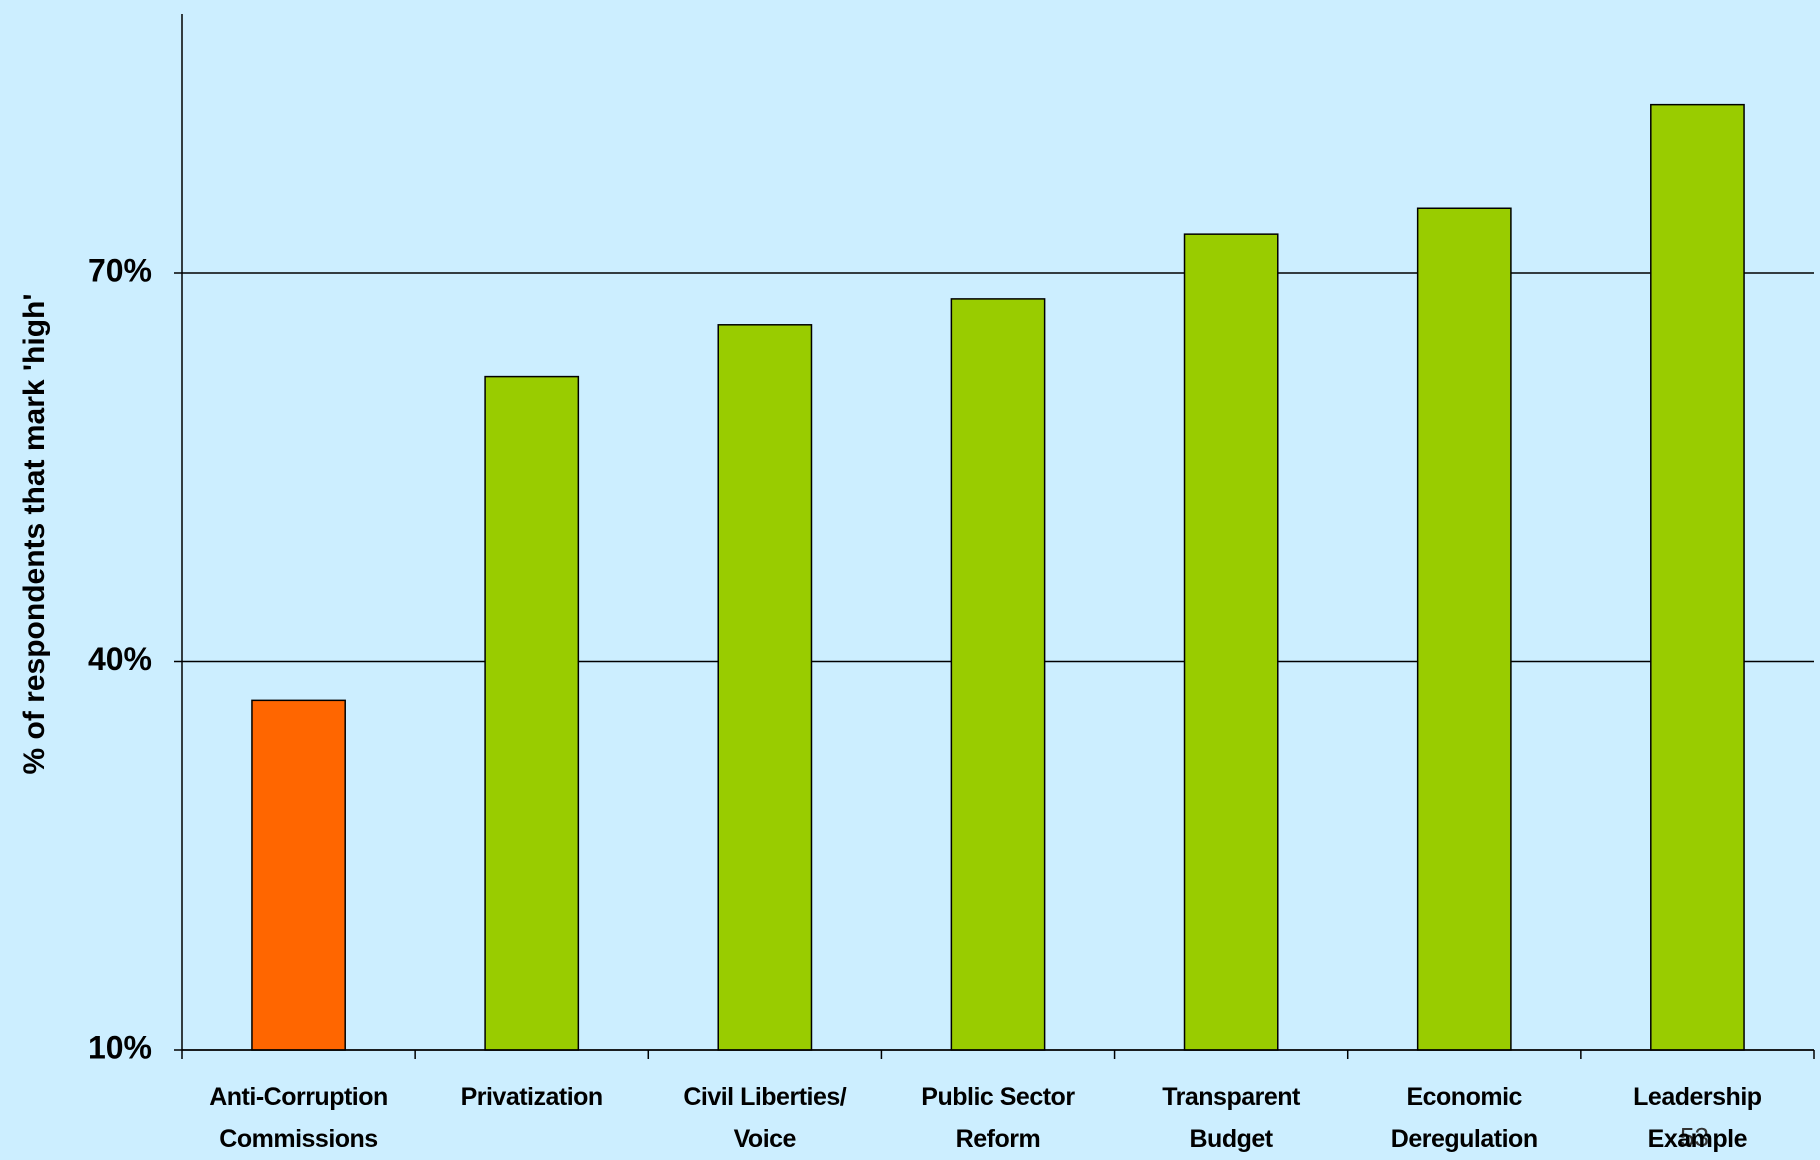  I want to click on x-tick-label: Public Sector Reform, so click(998, 1118).